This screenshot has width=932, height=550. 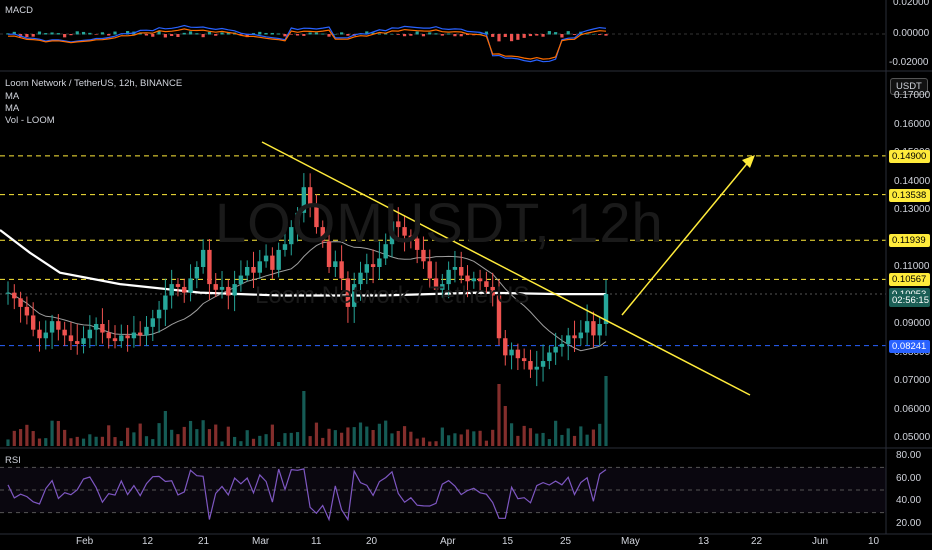 What do you see at coordinates (12, 108) in the screenshot?
I see `indicator-ma-2: MA` at bounding box center [12, 108].